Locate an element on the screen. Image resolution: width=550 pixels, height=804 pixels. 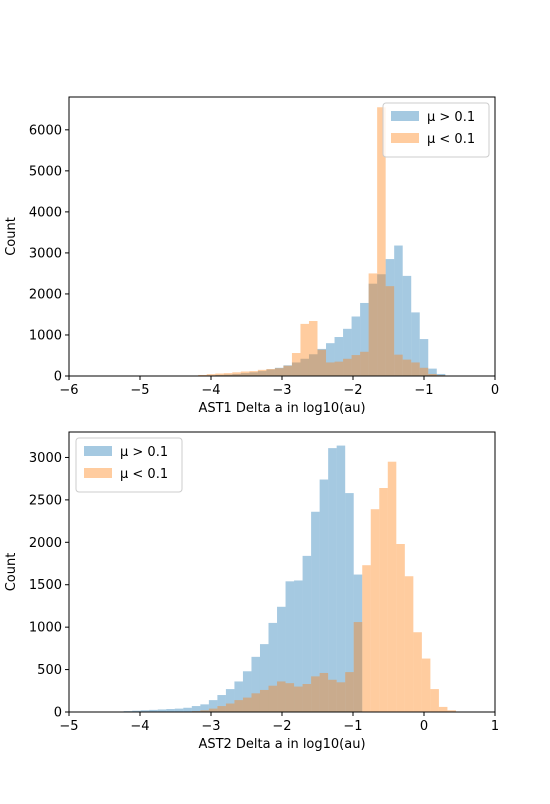
y-tick-label: 1500 is located at coordinates (45, 585).